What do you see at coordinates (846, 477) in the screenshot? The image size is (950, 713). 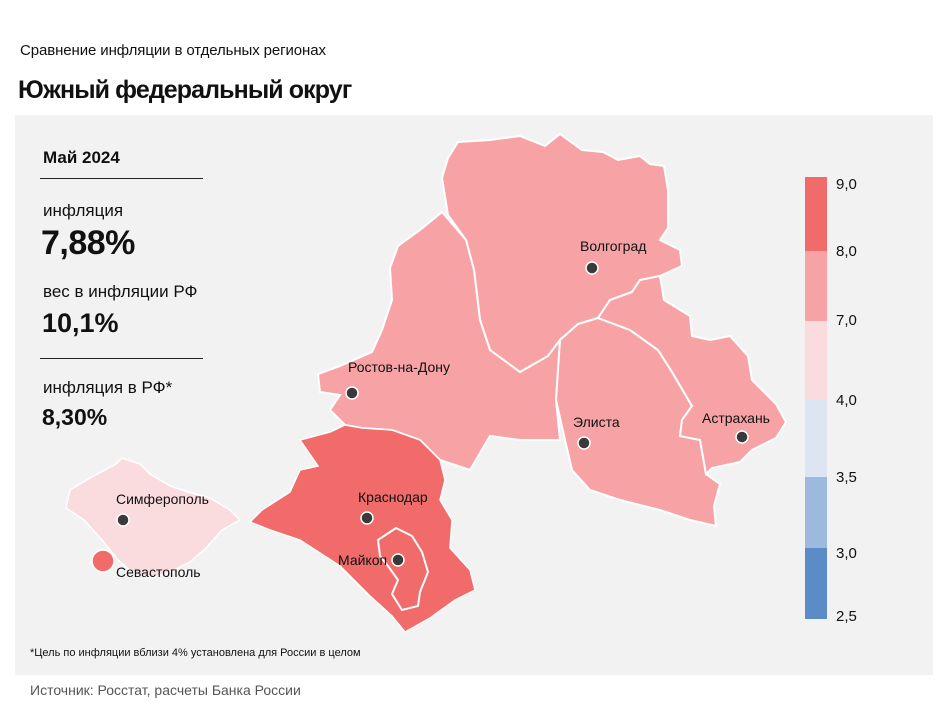 I see `scale-label: 3,5` at bounding box center [846, 477].